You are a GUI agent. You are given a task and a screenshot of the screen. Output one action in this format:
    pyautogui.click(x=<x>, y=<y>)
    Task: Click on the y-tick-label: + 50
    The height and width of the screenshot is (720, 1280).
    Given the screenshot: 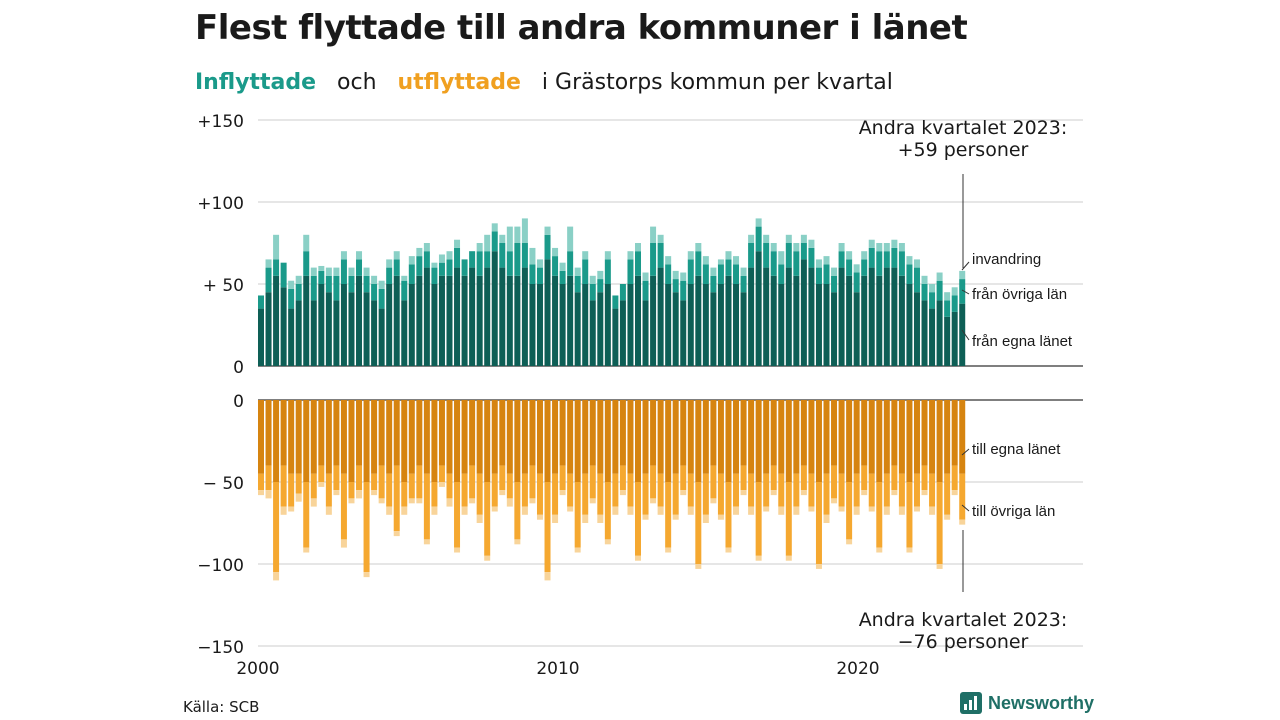 What is the action you would take?
    pyautogui.click(x=223, y=286)
    